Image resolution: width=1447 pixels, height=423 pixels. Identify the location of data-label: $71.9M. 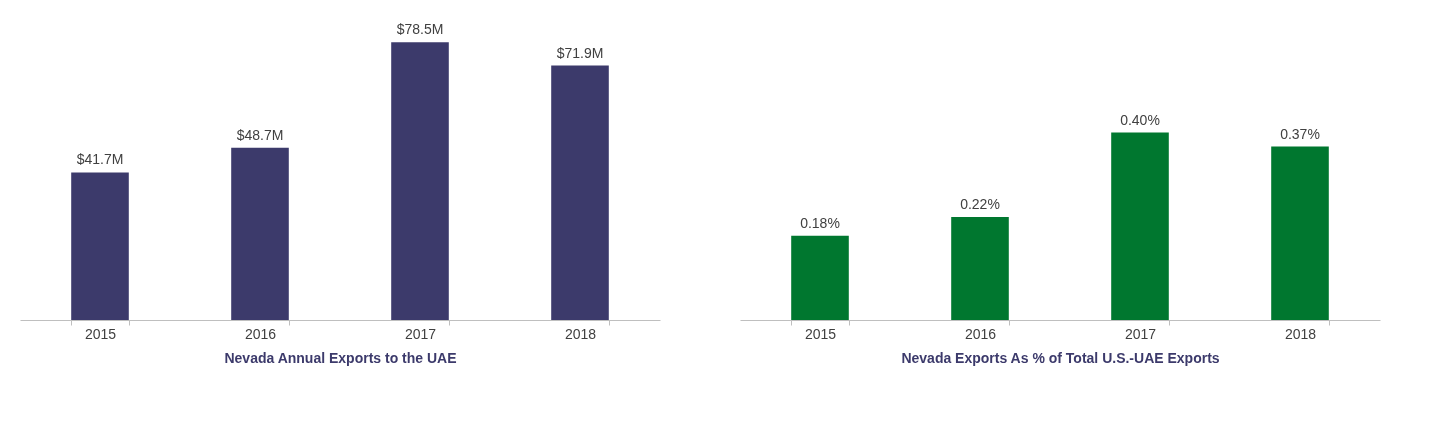
(580, 52).